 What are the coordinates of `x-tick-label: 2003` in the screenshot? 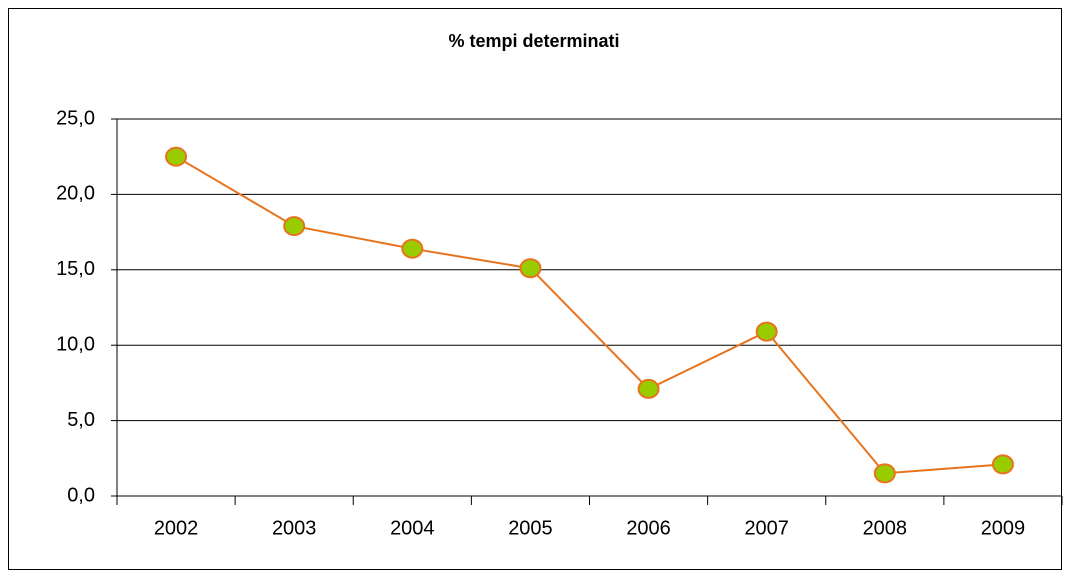 It's located at (294, 528).